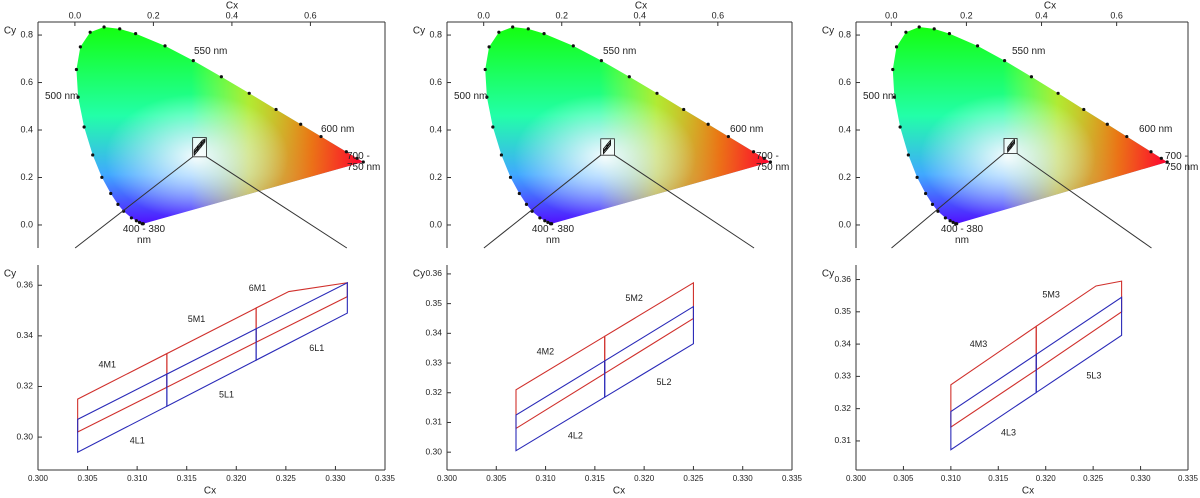 The height and width of the screenshot is (498, 1200). Describe the element at coordinates (1041, 15) in the screenshot. I see `x-tick-label: 0.4` at that location.